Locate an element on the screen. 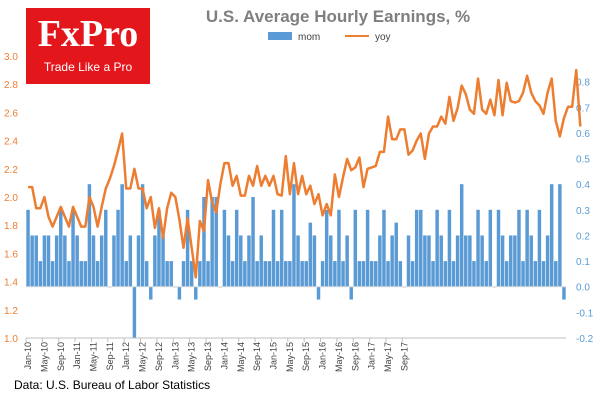  x-tick-label: May-16 is located at coordinates (339, 357).